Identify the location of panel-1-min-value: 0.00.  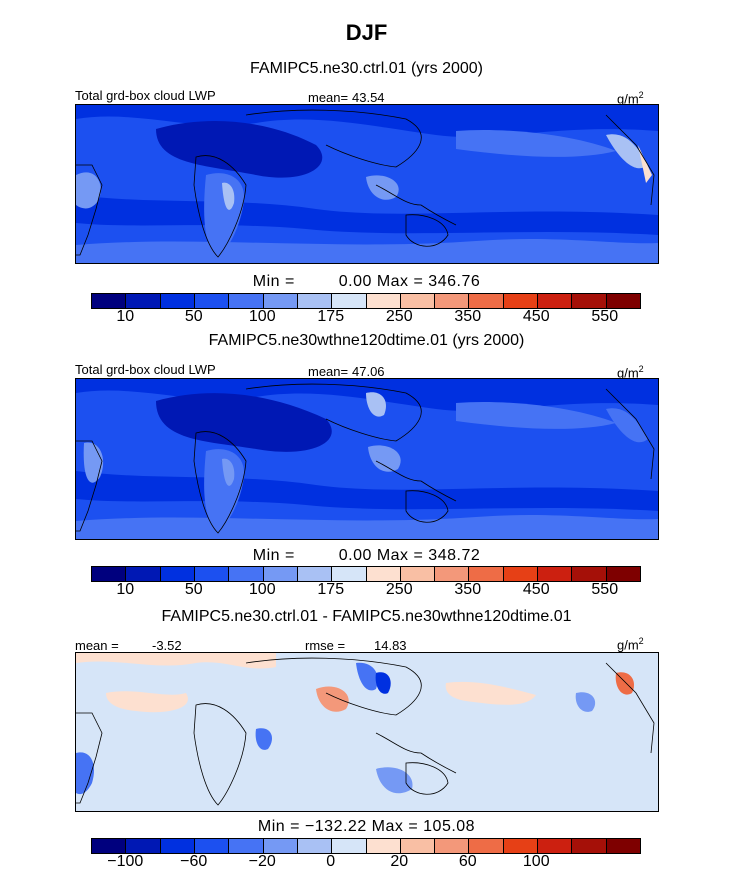
(355, 281).